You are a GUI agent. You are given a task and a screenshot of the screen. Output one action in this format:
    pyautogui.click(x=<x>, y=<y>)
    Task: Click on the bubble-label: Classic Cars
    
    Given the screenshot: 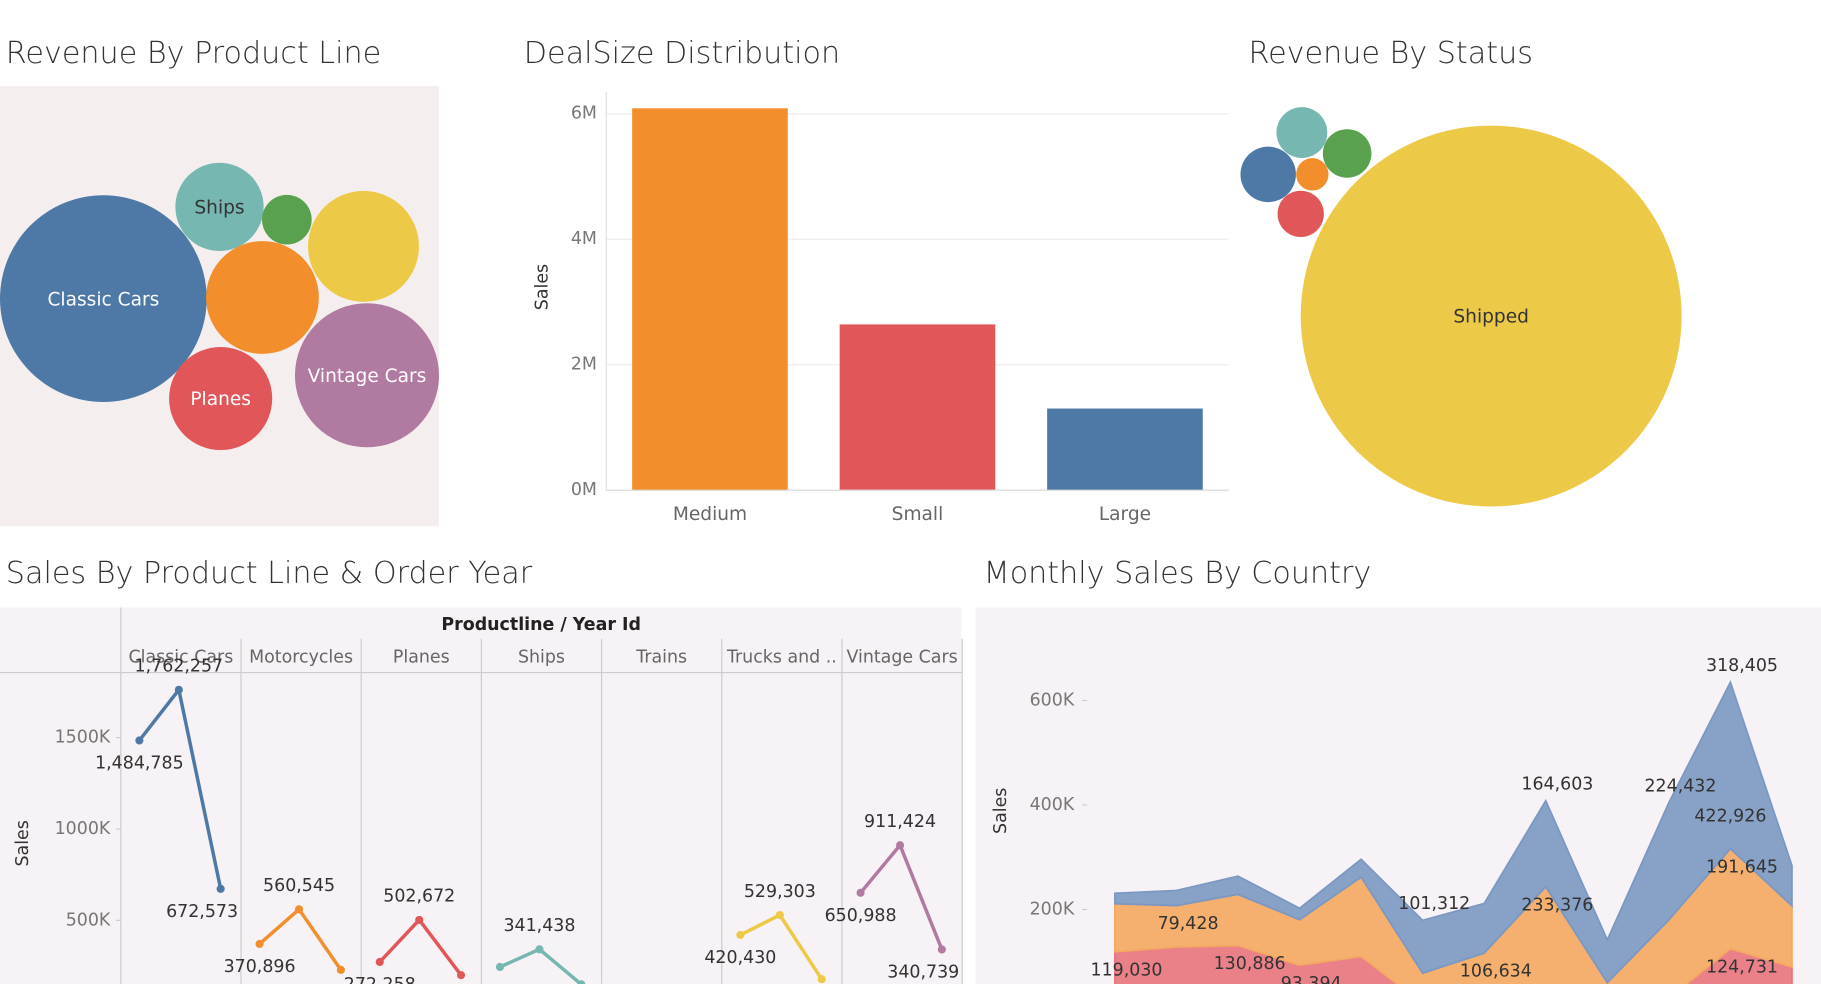 What is the action you would take?
    pyautogui.click(x=103, y=299)
    